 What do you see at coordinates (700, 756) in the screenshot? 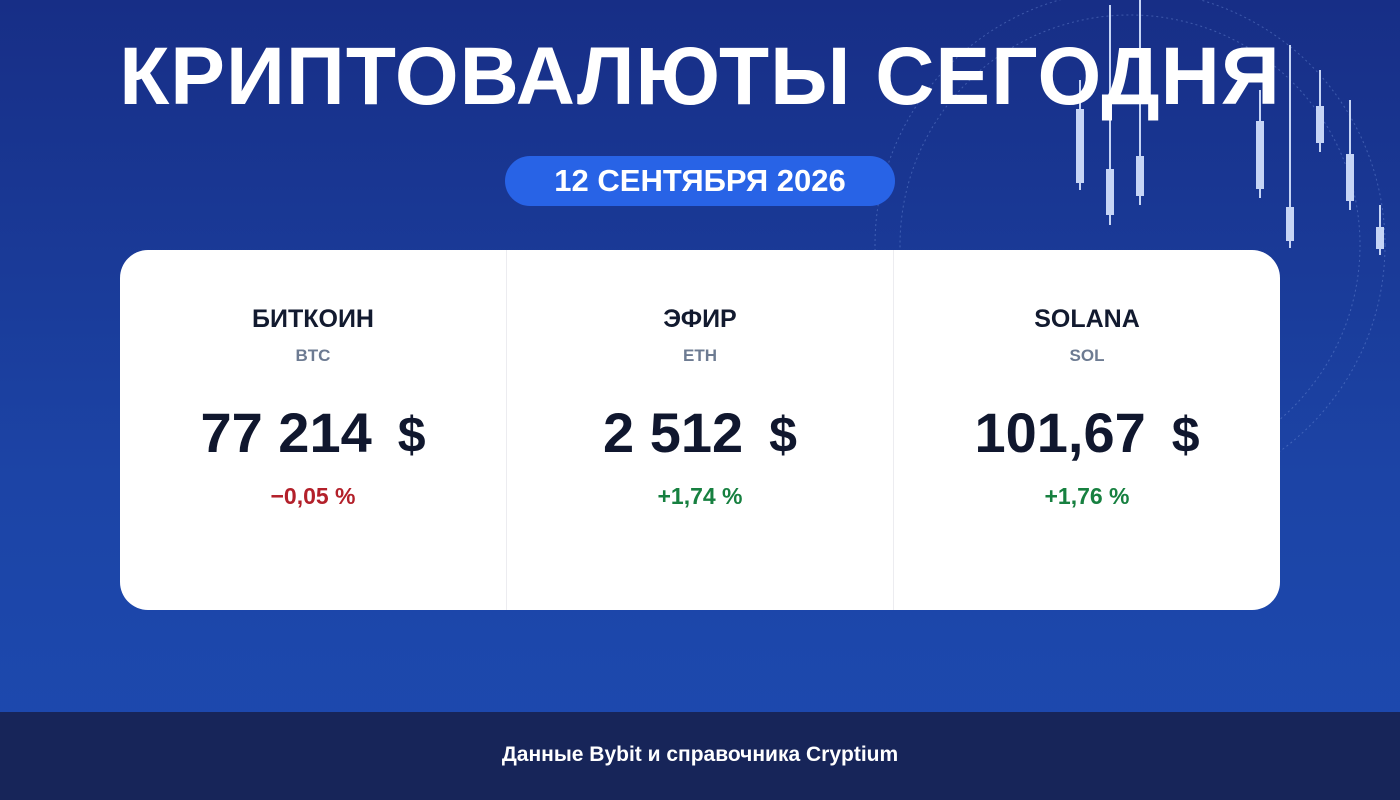
I see `source-note: Данные Bybit и справочника Cryptium` at bounding box center [700, 756].